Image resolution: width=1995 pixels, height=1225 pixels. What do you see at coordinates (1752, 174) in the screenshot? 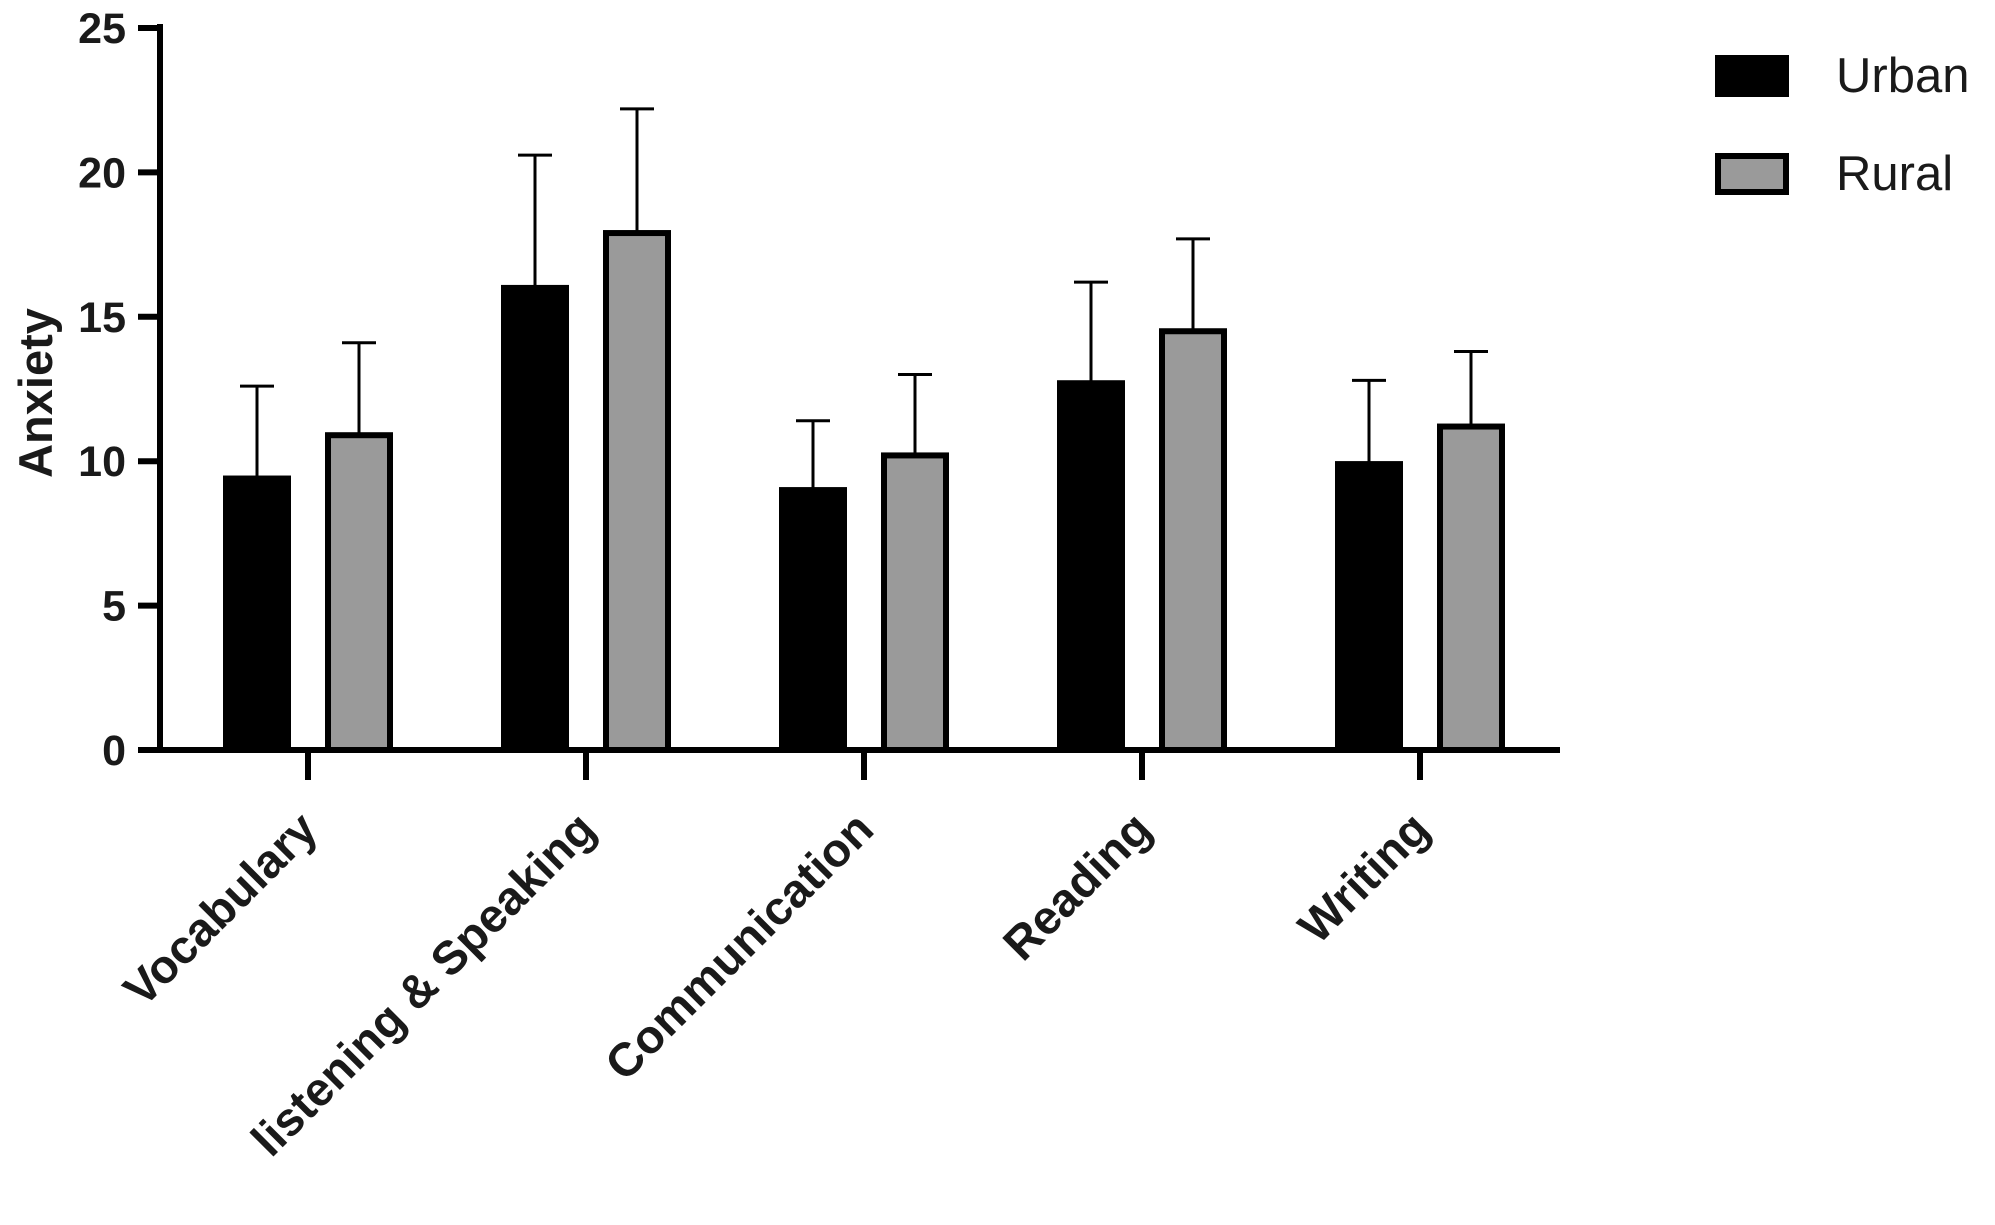
I see `legend-swatch-rural` at bounding box center [1752, 174].